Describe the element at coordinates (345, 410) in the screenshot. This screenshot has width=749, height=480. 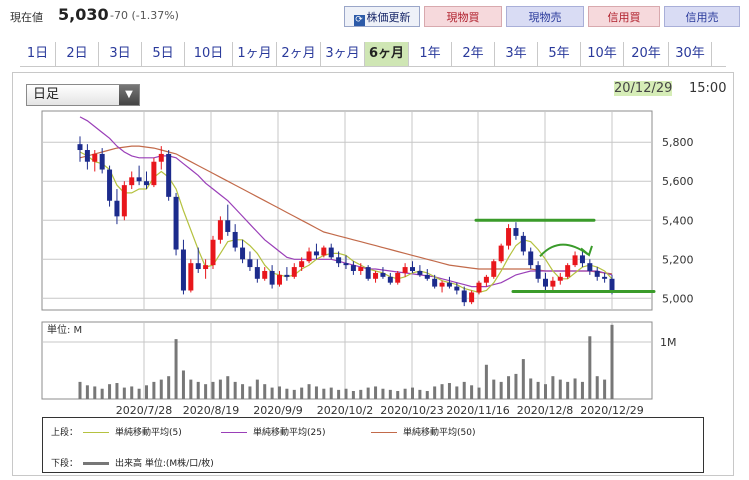
I see `x-tick-label: 2020/10/2` at that location.